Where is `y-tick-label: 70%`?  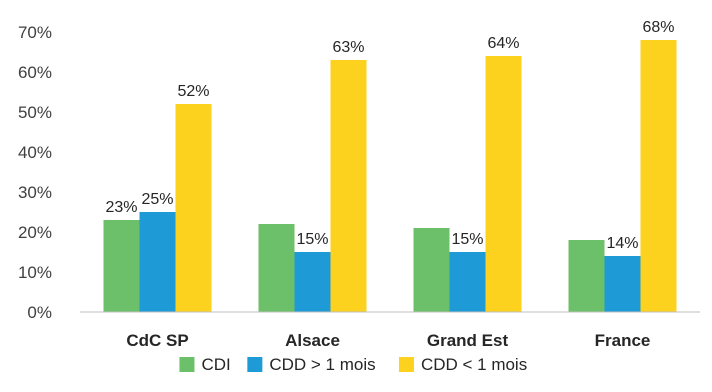
y-tick-label: 70% is located at coordinates (35, 32).